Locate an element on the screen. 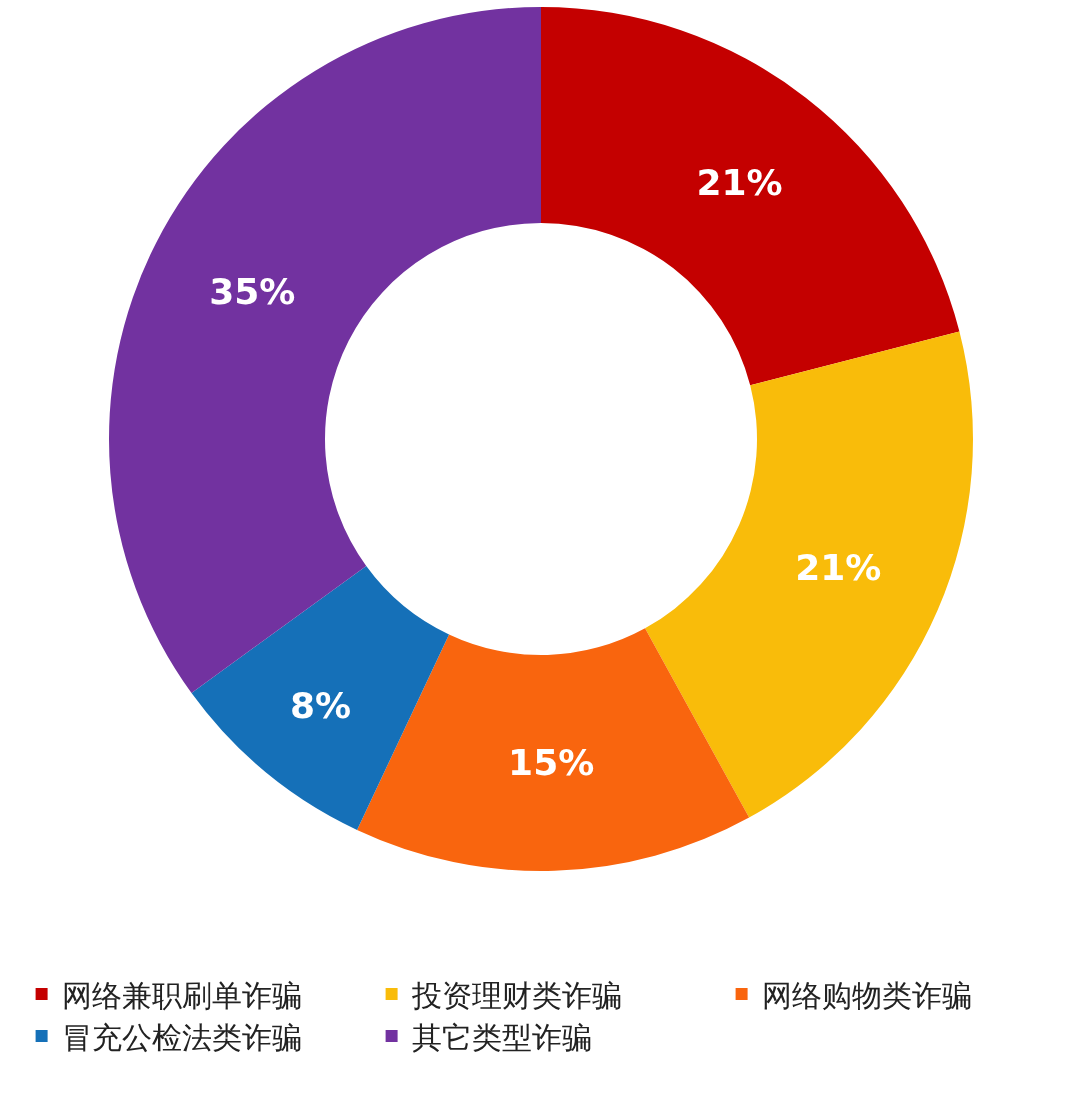 Image resolution: width=1080 pixels, height=1097 pixels. legend-label: 冒充公检法类诈骗 is located at coordinates (181, 1037).